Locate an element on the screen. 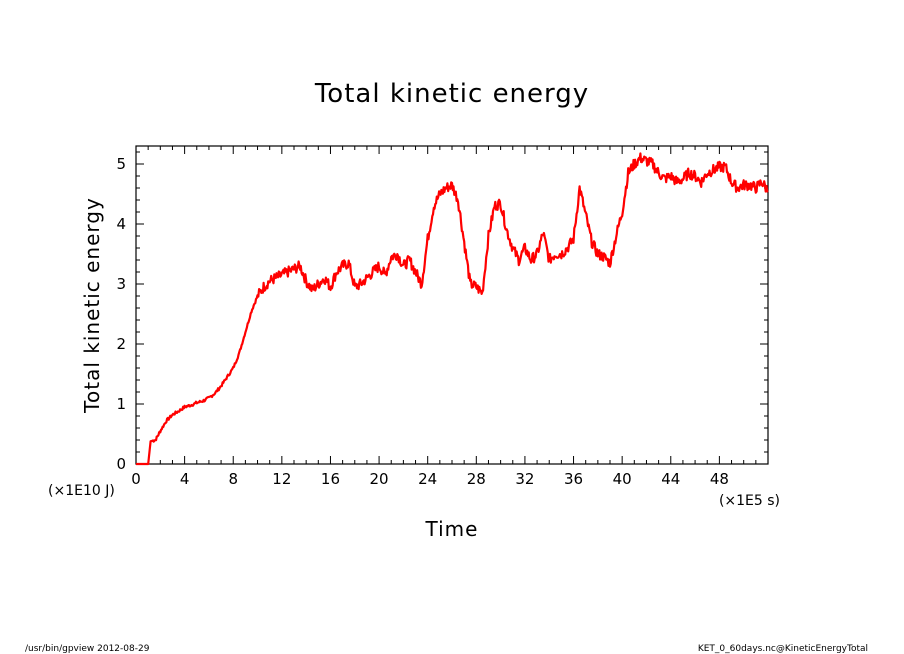 The image size is (904, 654). y-tick-label: 0 is located at coordinates (121, 464).